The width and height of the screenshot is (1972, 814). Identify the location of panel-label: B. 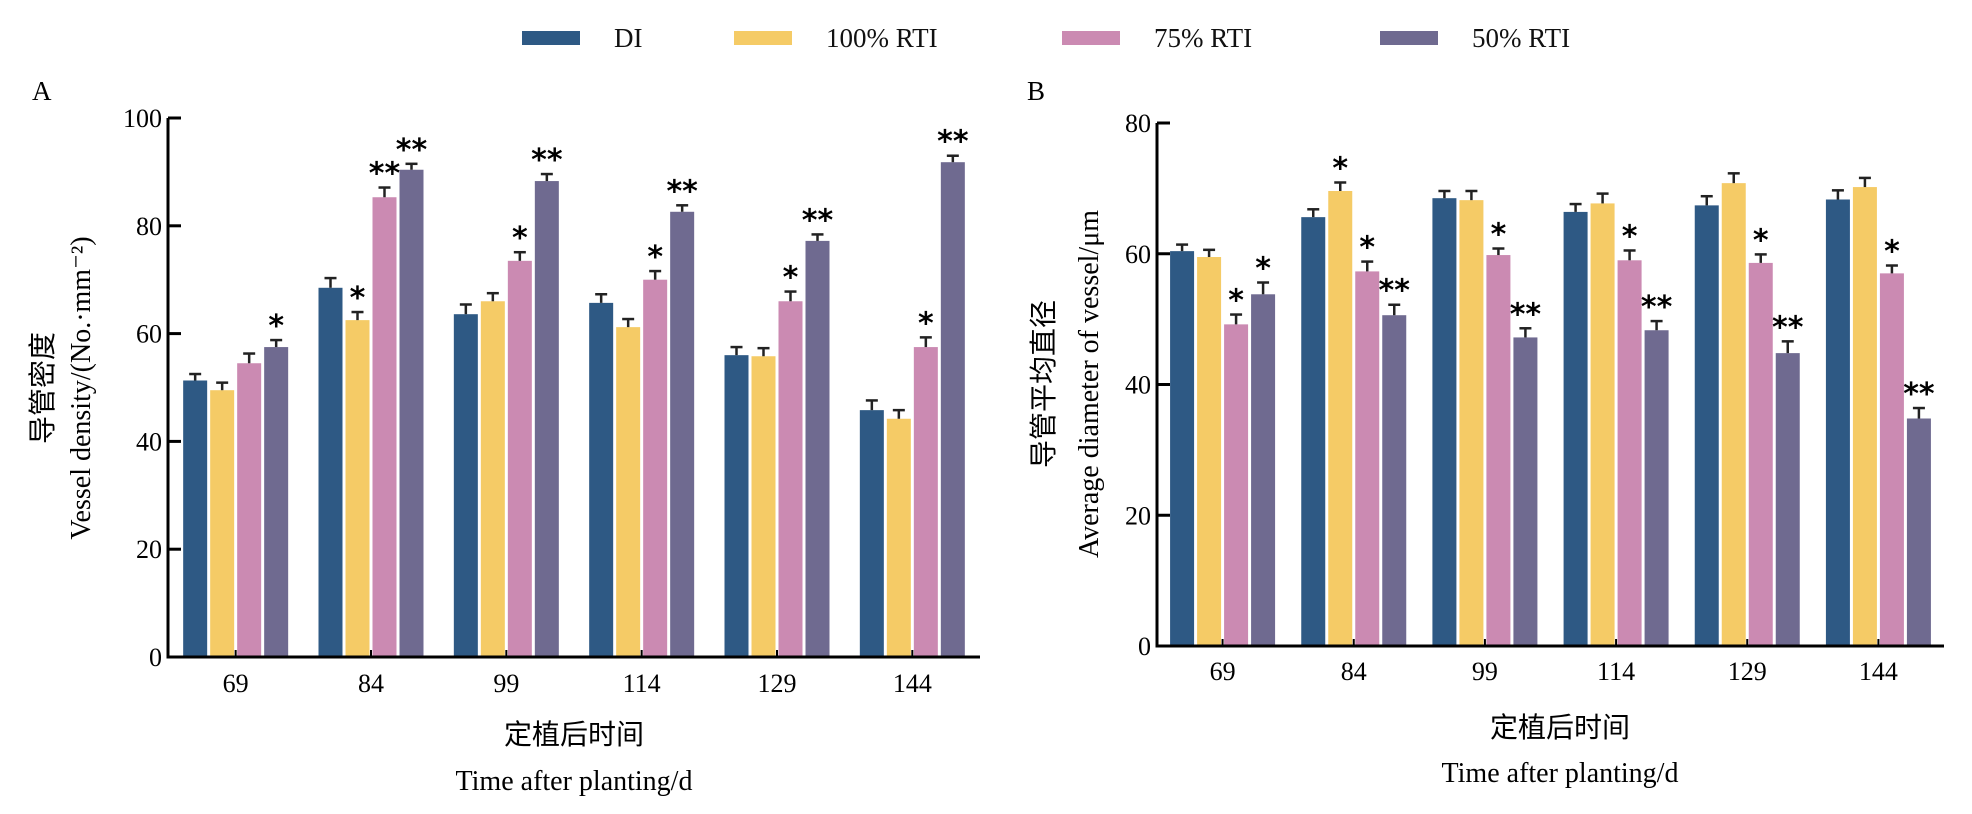
(1036, 91).